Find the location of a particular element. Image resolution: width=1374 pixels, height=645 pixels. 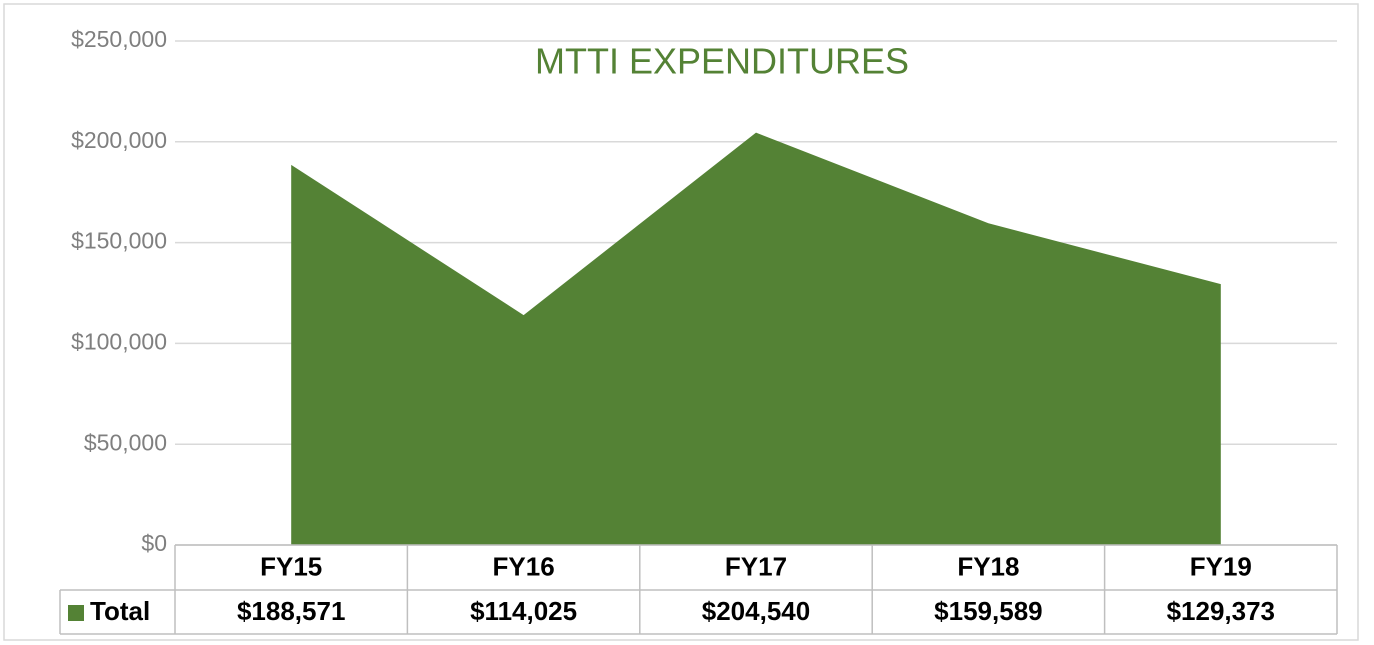

y-tick-label: $200,000 is located at coordinates (119, 140).